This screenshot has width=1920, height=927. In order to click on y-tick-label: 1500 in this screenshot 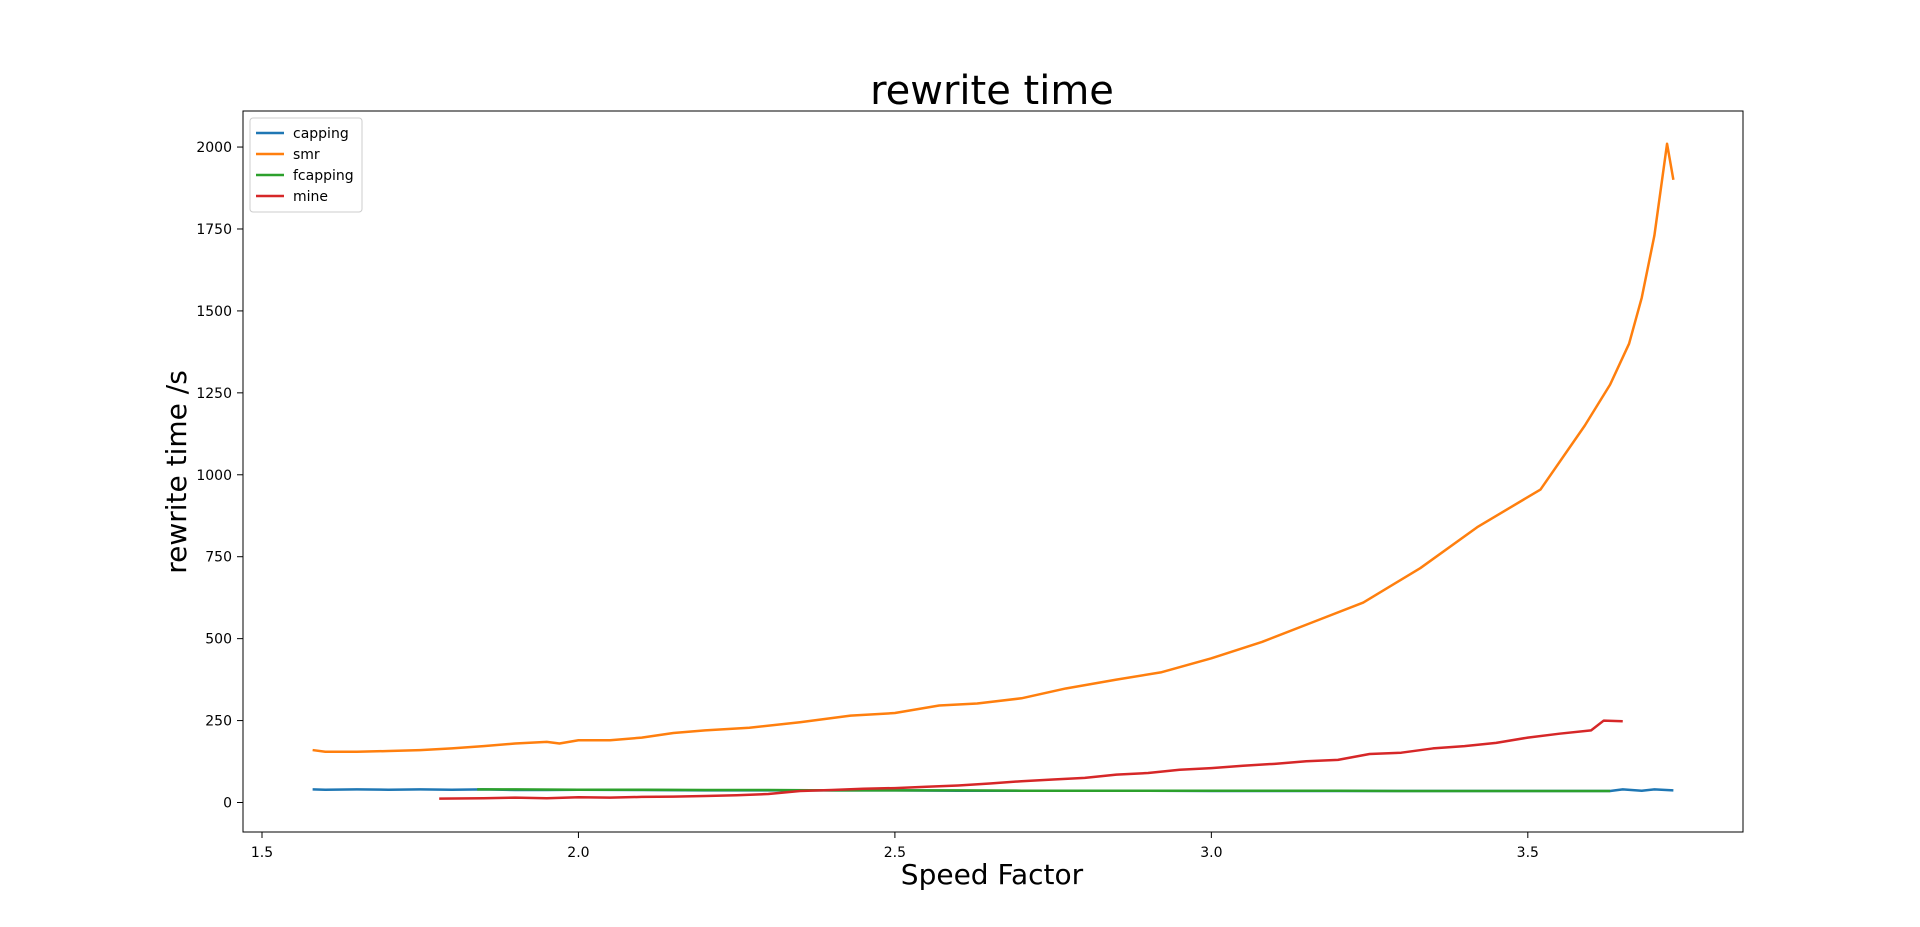, I will do `click(214, 312)`.